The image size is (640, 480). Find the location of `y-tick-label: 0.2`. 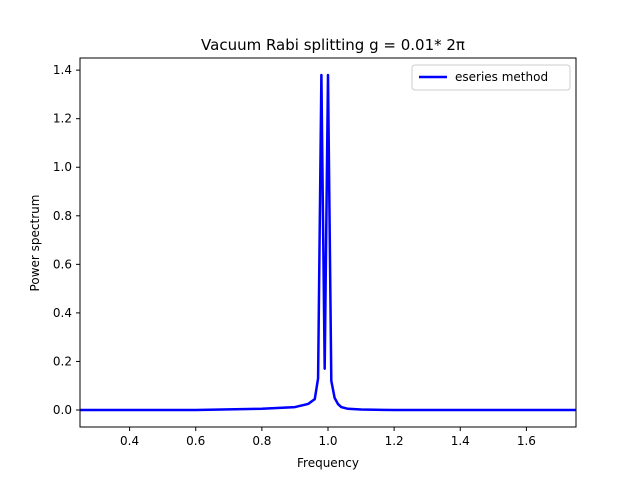

y-tick-label: 0.2 is located at coordinates (62, 361).